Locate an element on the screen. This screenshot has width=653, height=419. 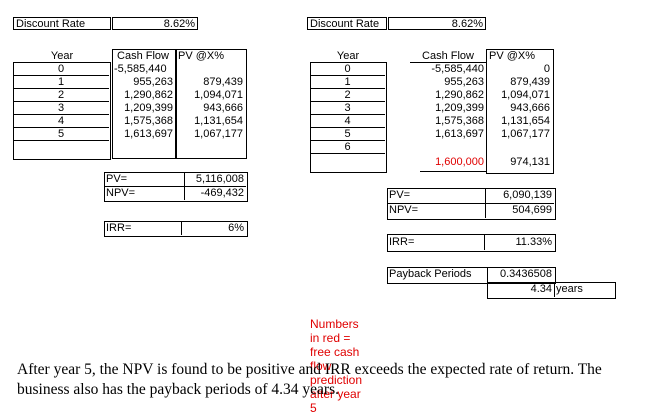
right-irr-value: 11.33% is located at coordinates (534, 242).